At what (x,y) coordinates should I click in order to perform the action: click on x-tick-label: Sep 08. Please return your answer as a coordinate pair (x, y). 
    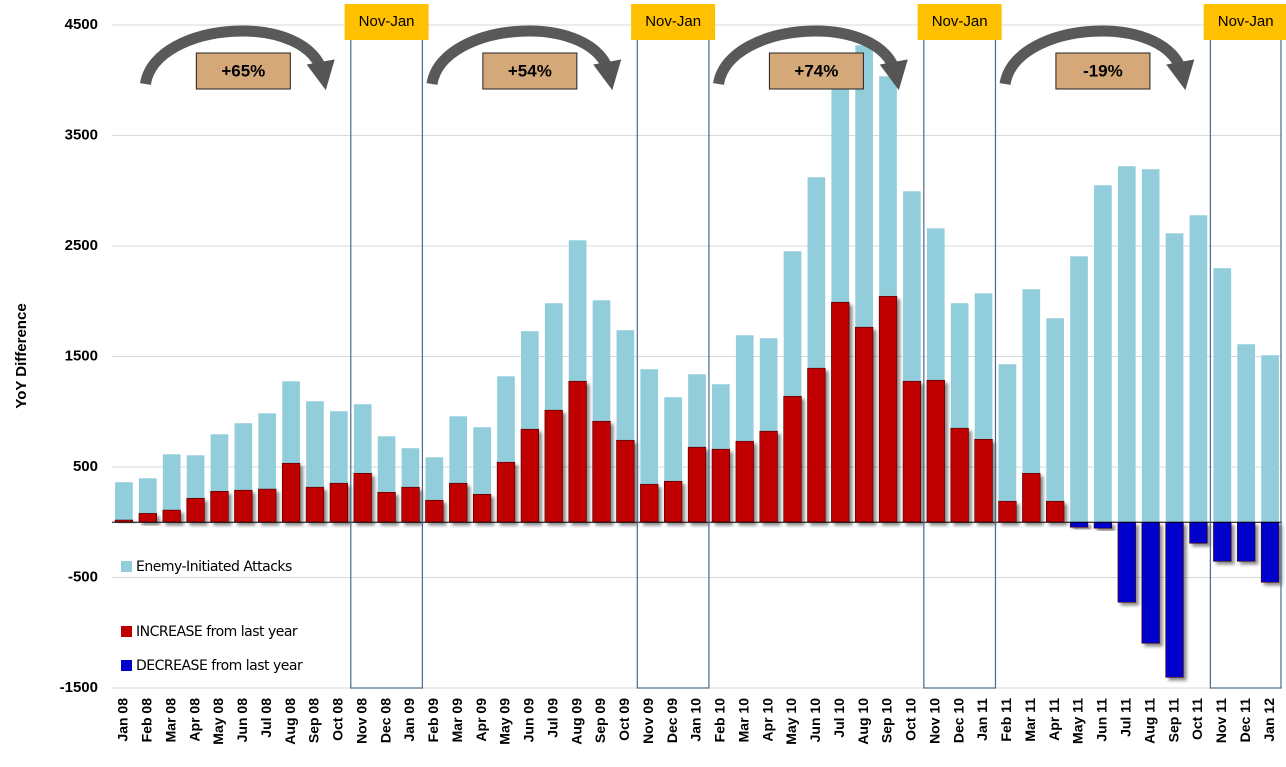
    Looking at the image, I should click on (314, 720).